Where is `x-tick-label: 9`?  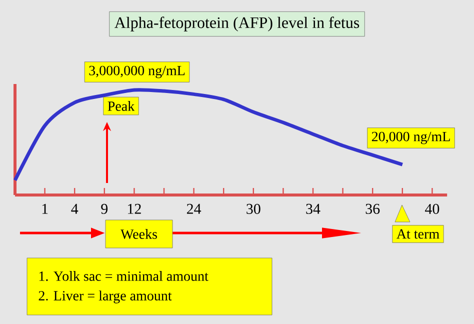
x-tick-label: 9 is located at coordinates (104, 209).